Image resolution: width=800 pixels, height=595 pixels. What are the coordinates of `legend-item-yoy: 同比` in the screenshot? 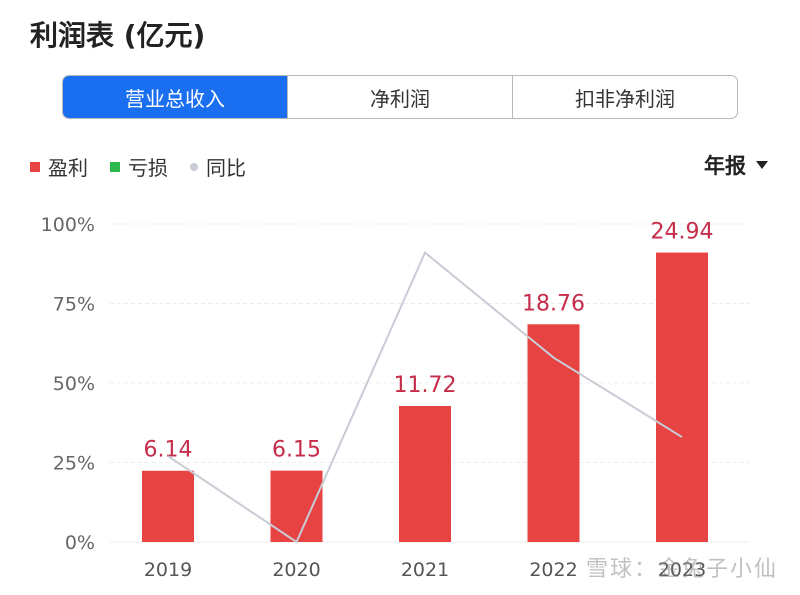 It's located at (218, 166).